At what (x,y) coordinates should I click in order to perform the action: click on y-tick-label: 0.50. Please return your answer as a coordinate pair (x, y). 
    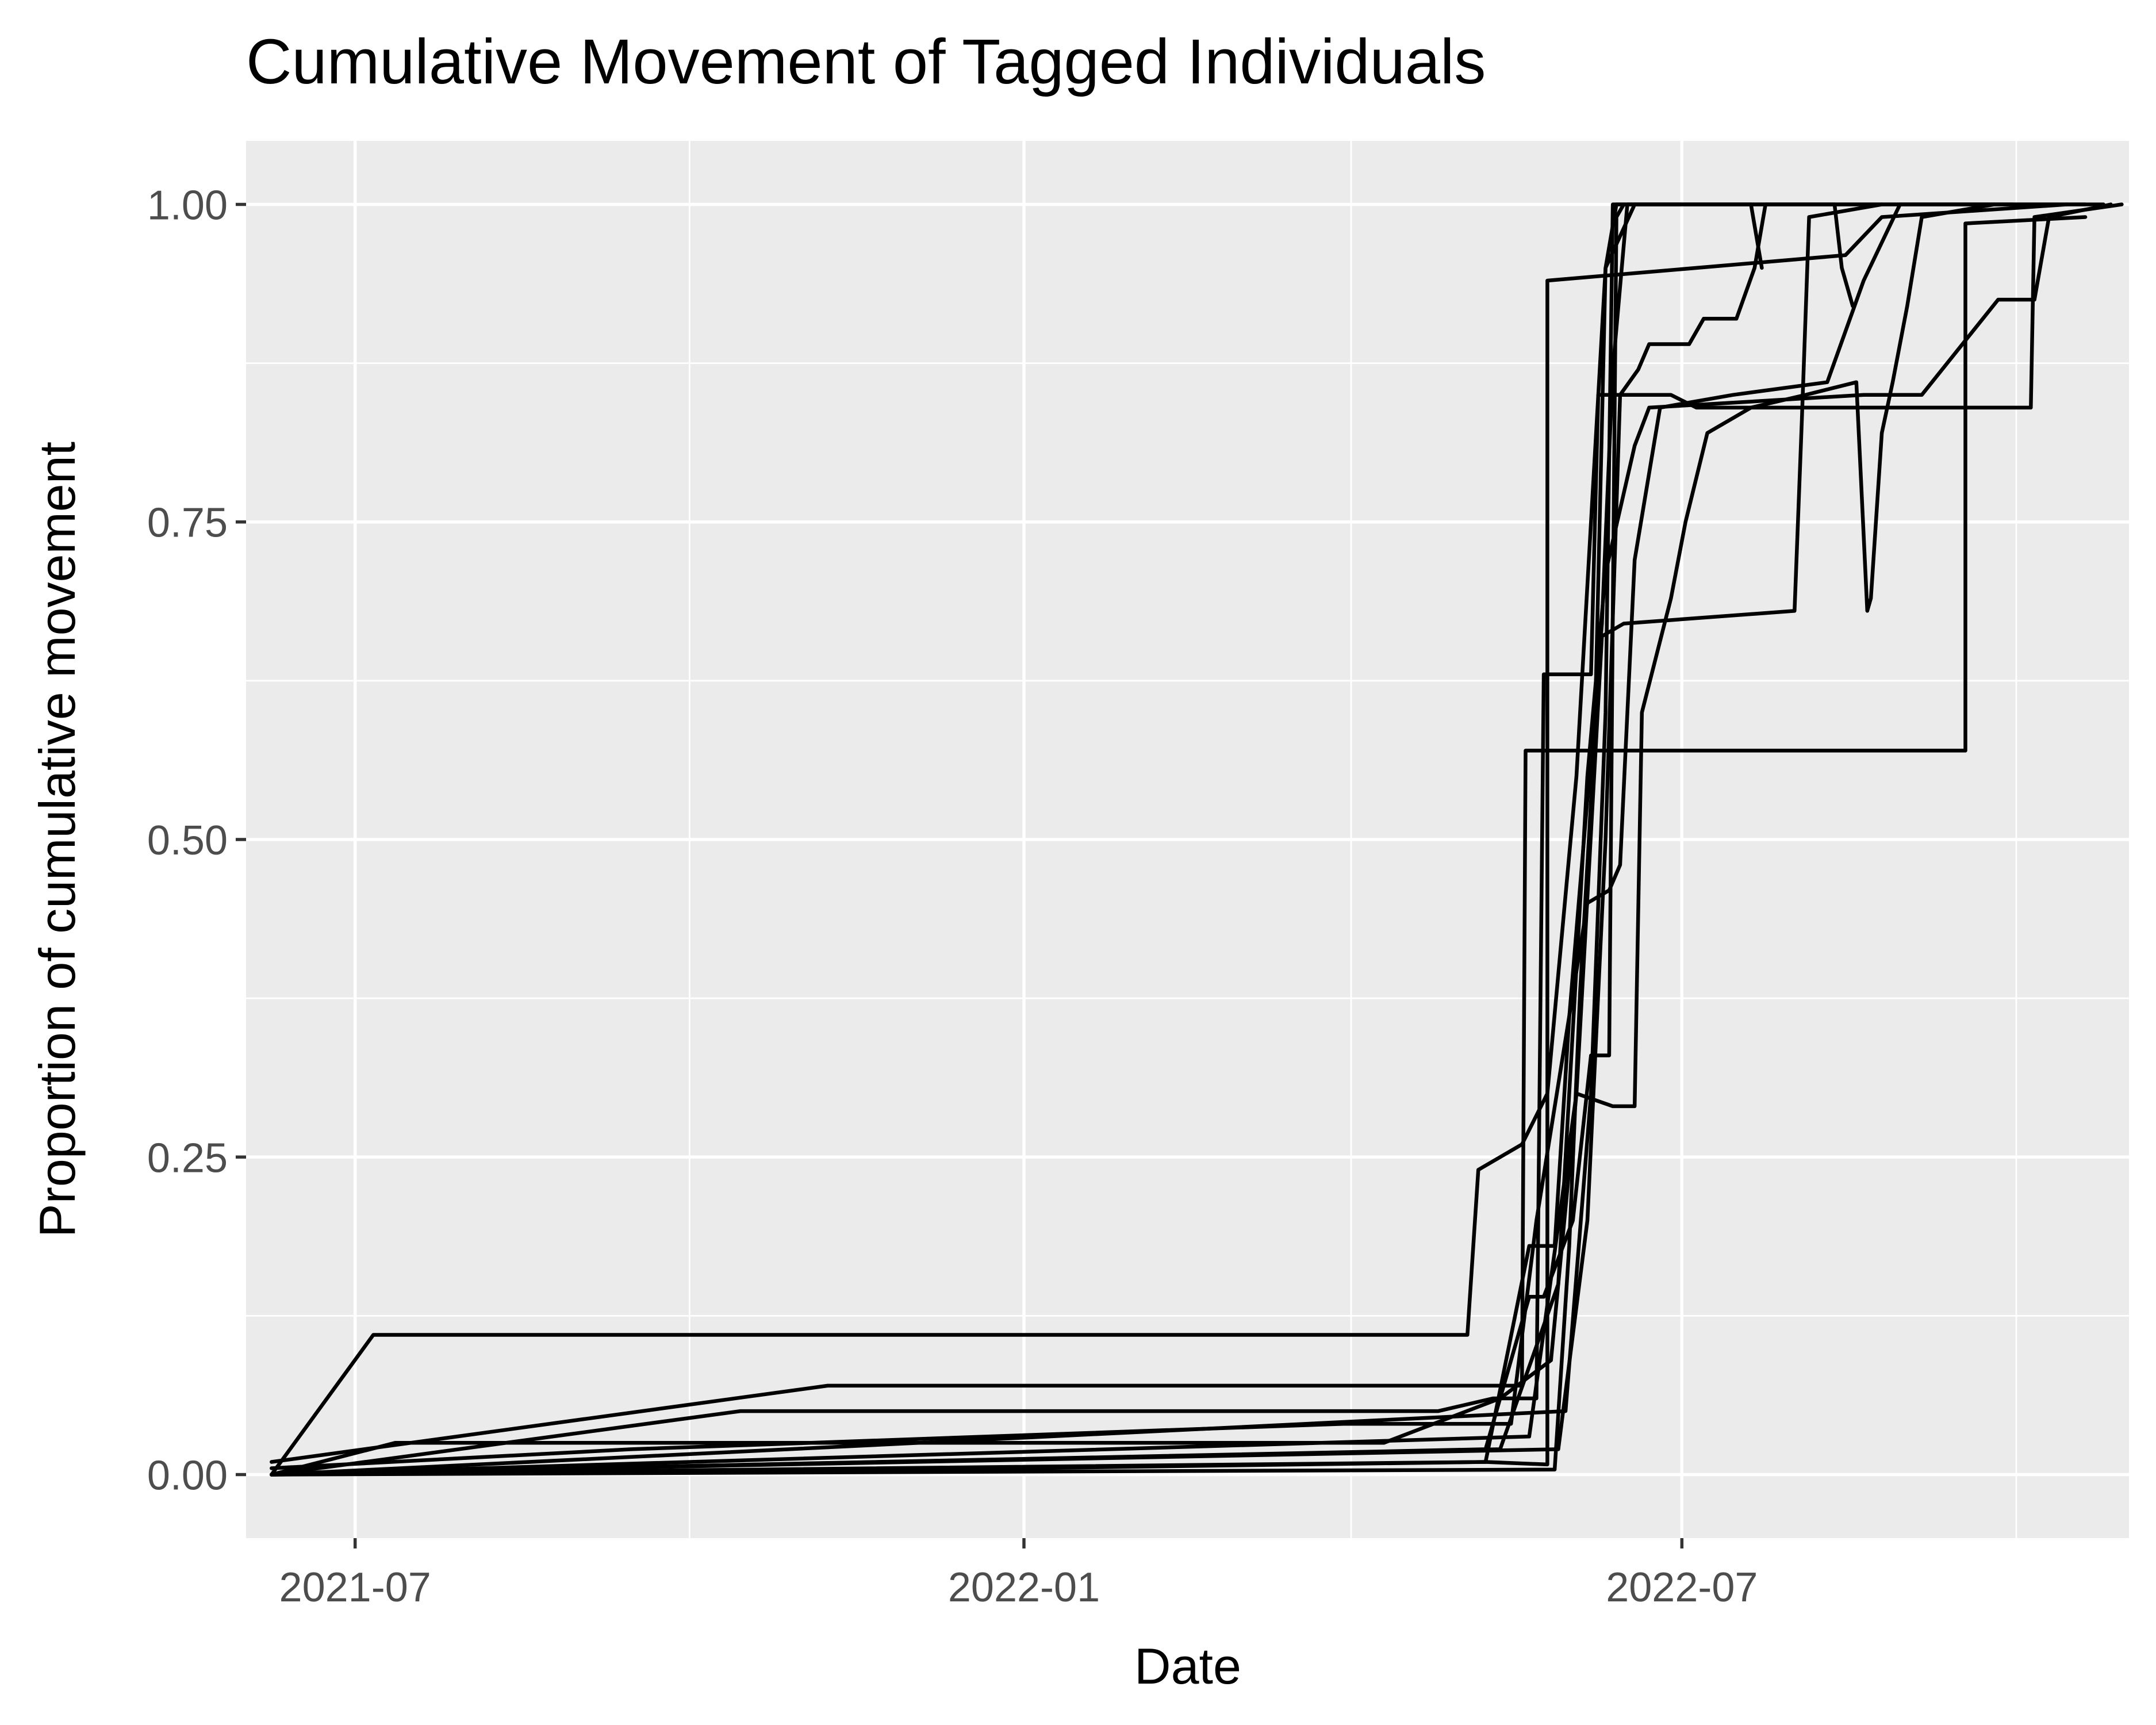
    Looking at the image, I should click on (187, 841).